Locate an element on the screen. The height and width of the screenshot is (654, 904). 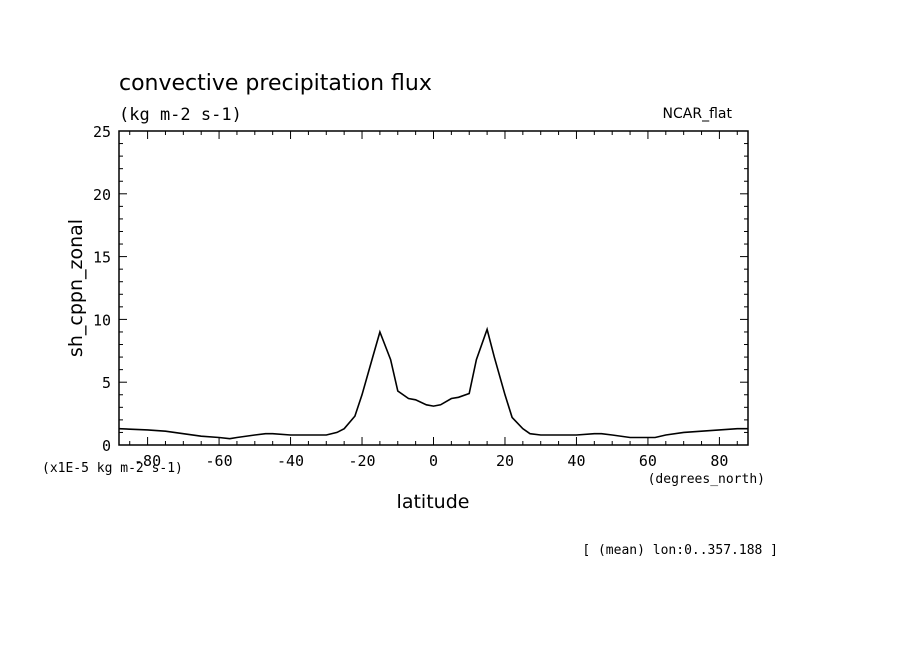
x-tick-label: 40 is located at coordinates (576, 461).